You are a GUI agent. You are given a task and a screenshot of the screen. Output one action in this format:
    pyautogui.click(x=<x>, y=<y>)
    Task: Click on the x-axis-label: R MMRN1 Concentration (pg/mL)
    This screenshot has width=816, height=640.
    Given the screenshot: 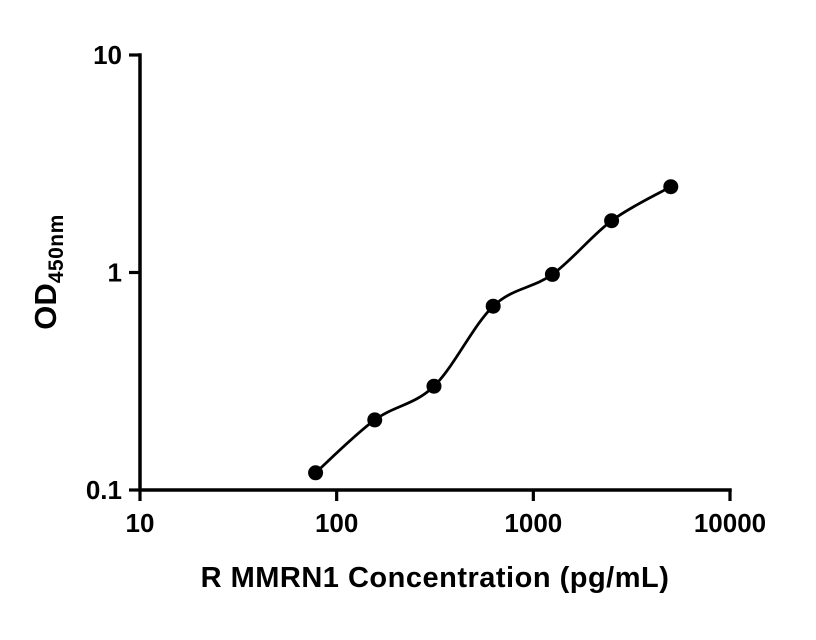 What is the action you would take?
    pyautogui.click(x=435, y=578)
    